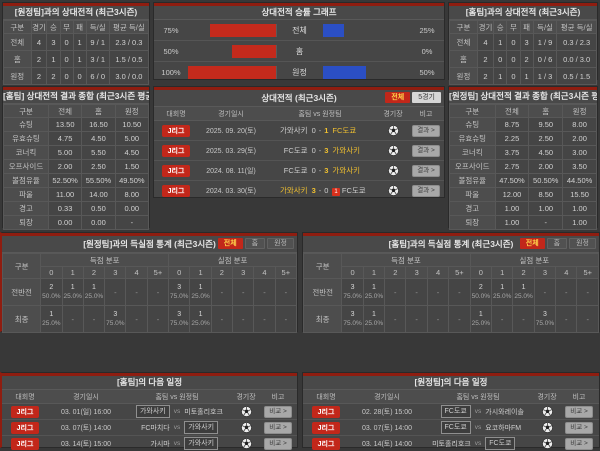 Image resolution: width=600 pixels, height=451 pixels. Describe the element at coordinates (346, 170) in the screenshot. I see `away-team-name: 가와사키` at that location.